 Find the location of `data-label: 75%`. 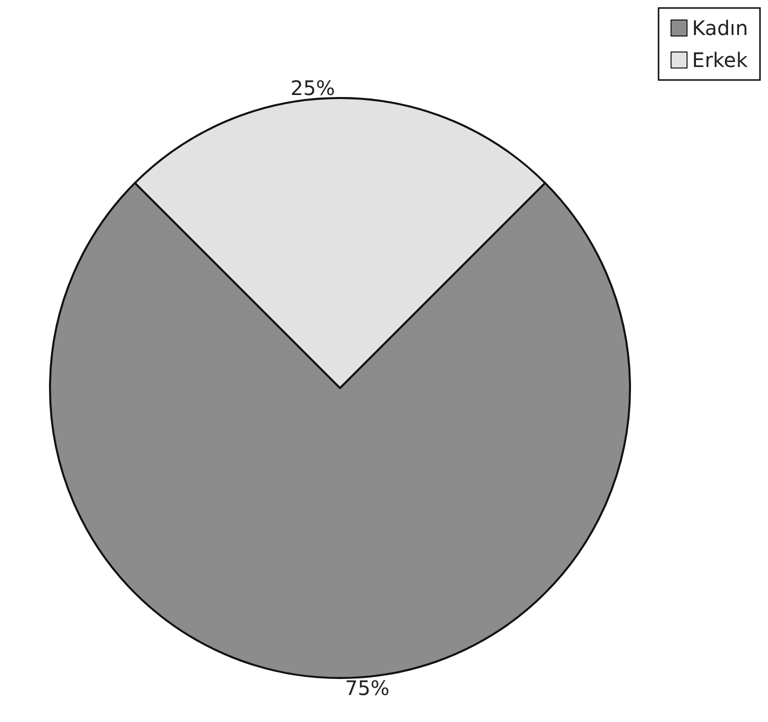

data-label: 75% is located at coordinates (367, 688).